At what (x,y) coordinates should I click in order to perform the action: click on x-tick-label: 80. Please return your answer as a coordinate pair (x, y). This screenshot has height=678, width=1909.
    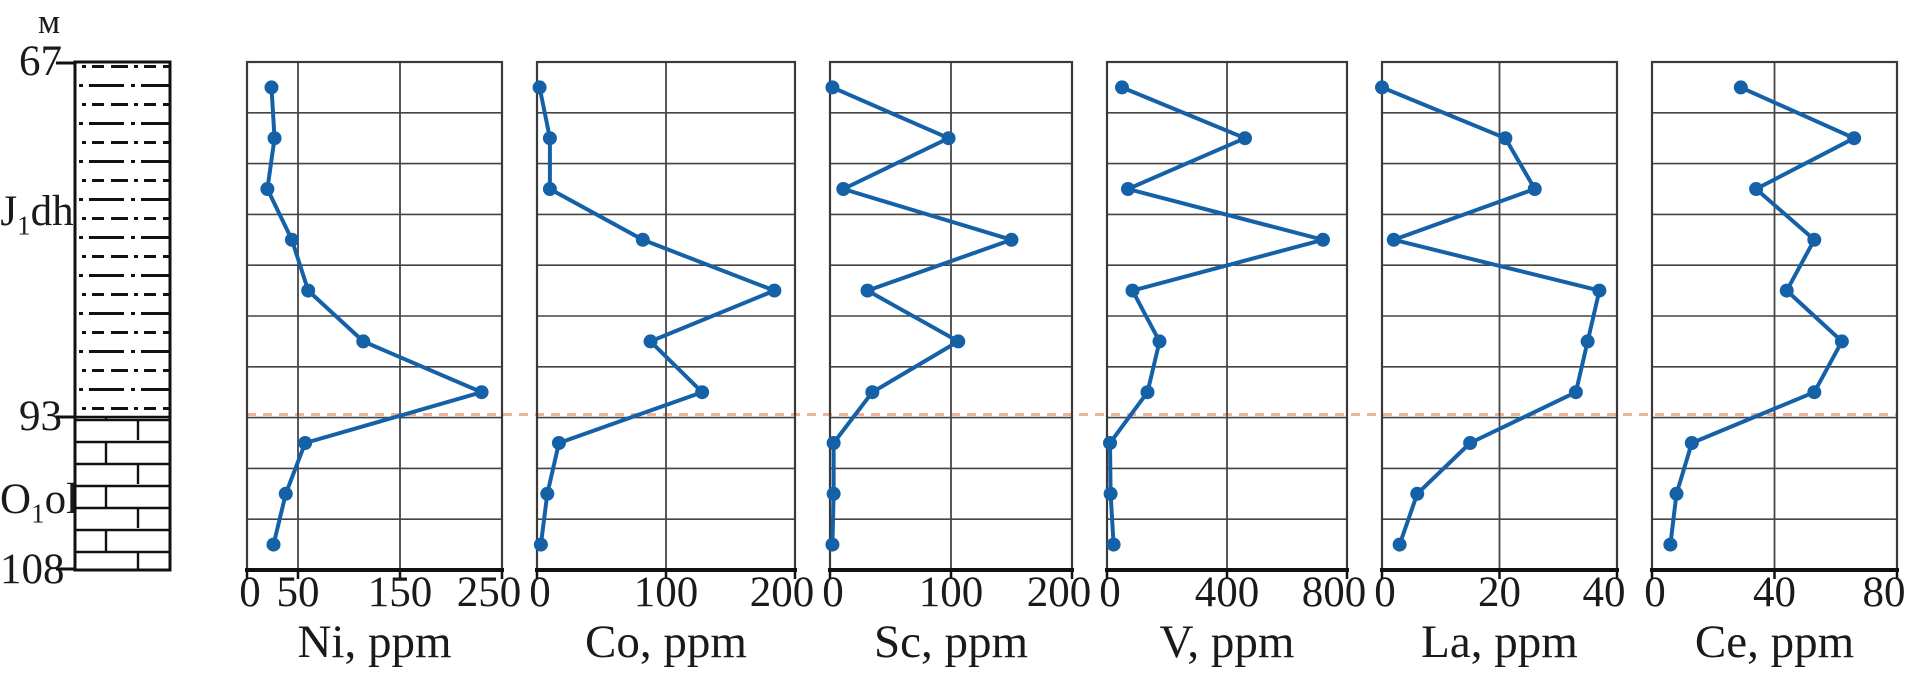
    Looking at the image, I should click on (1884, 592).